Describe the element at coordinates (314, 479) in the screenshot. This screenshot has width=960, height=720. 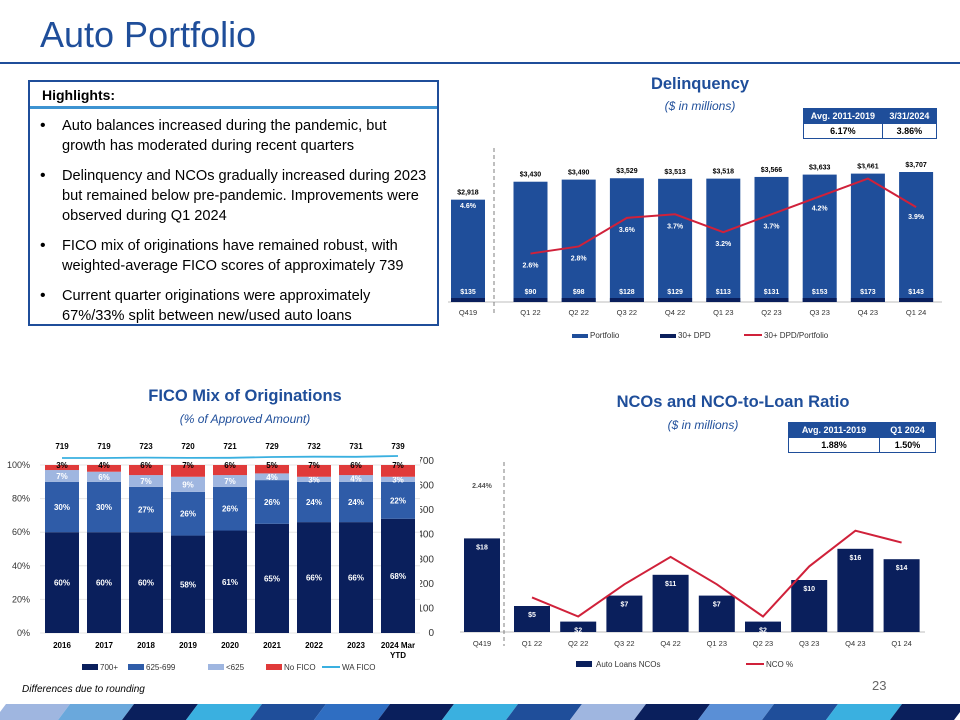
I see `segment-label: 3%` at that location.